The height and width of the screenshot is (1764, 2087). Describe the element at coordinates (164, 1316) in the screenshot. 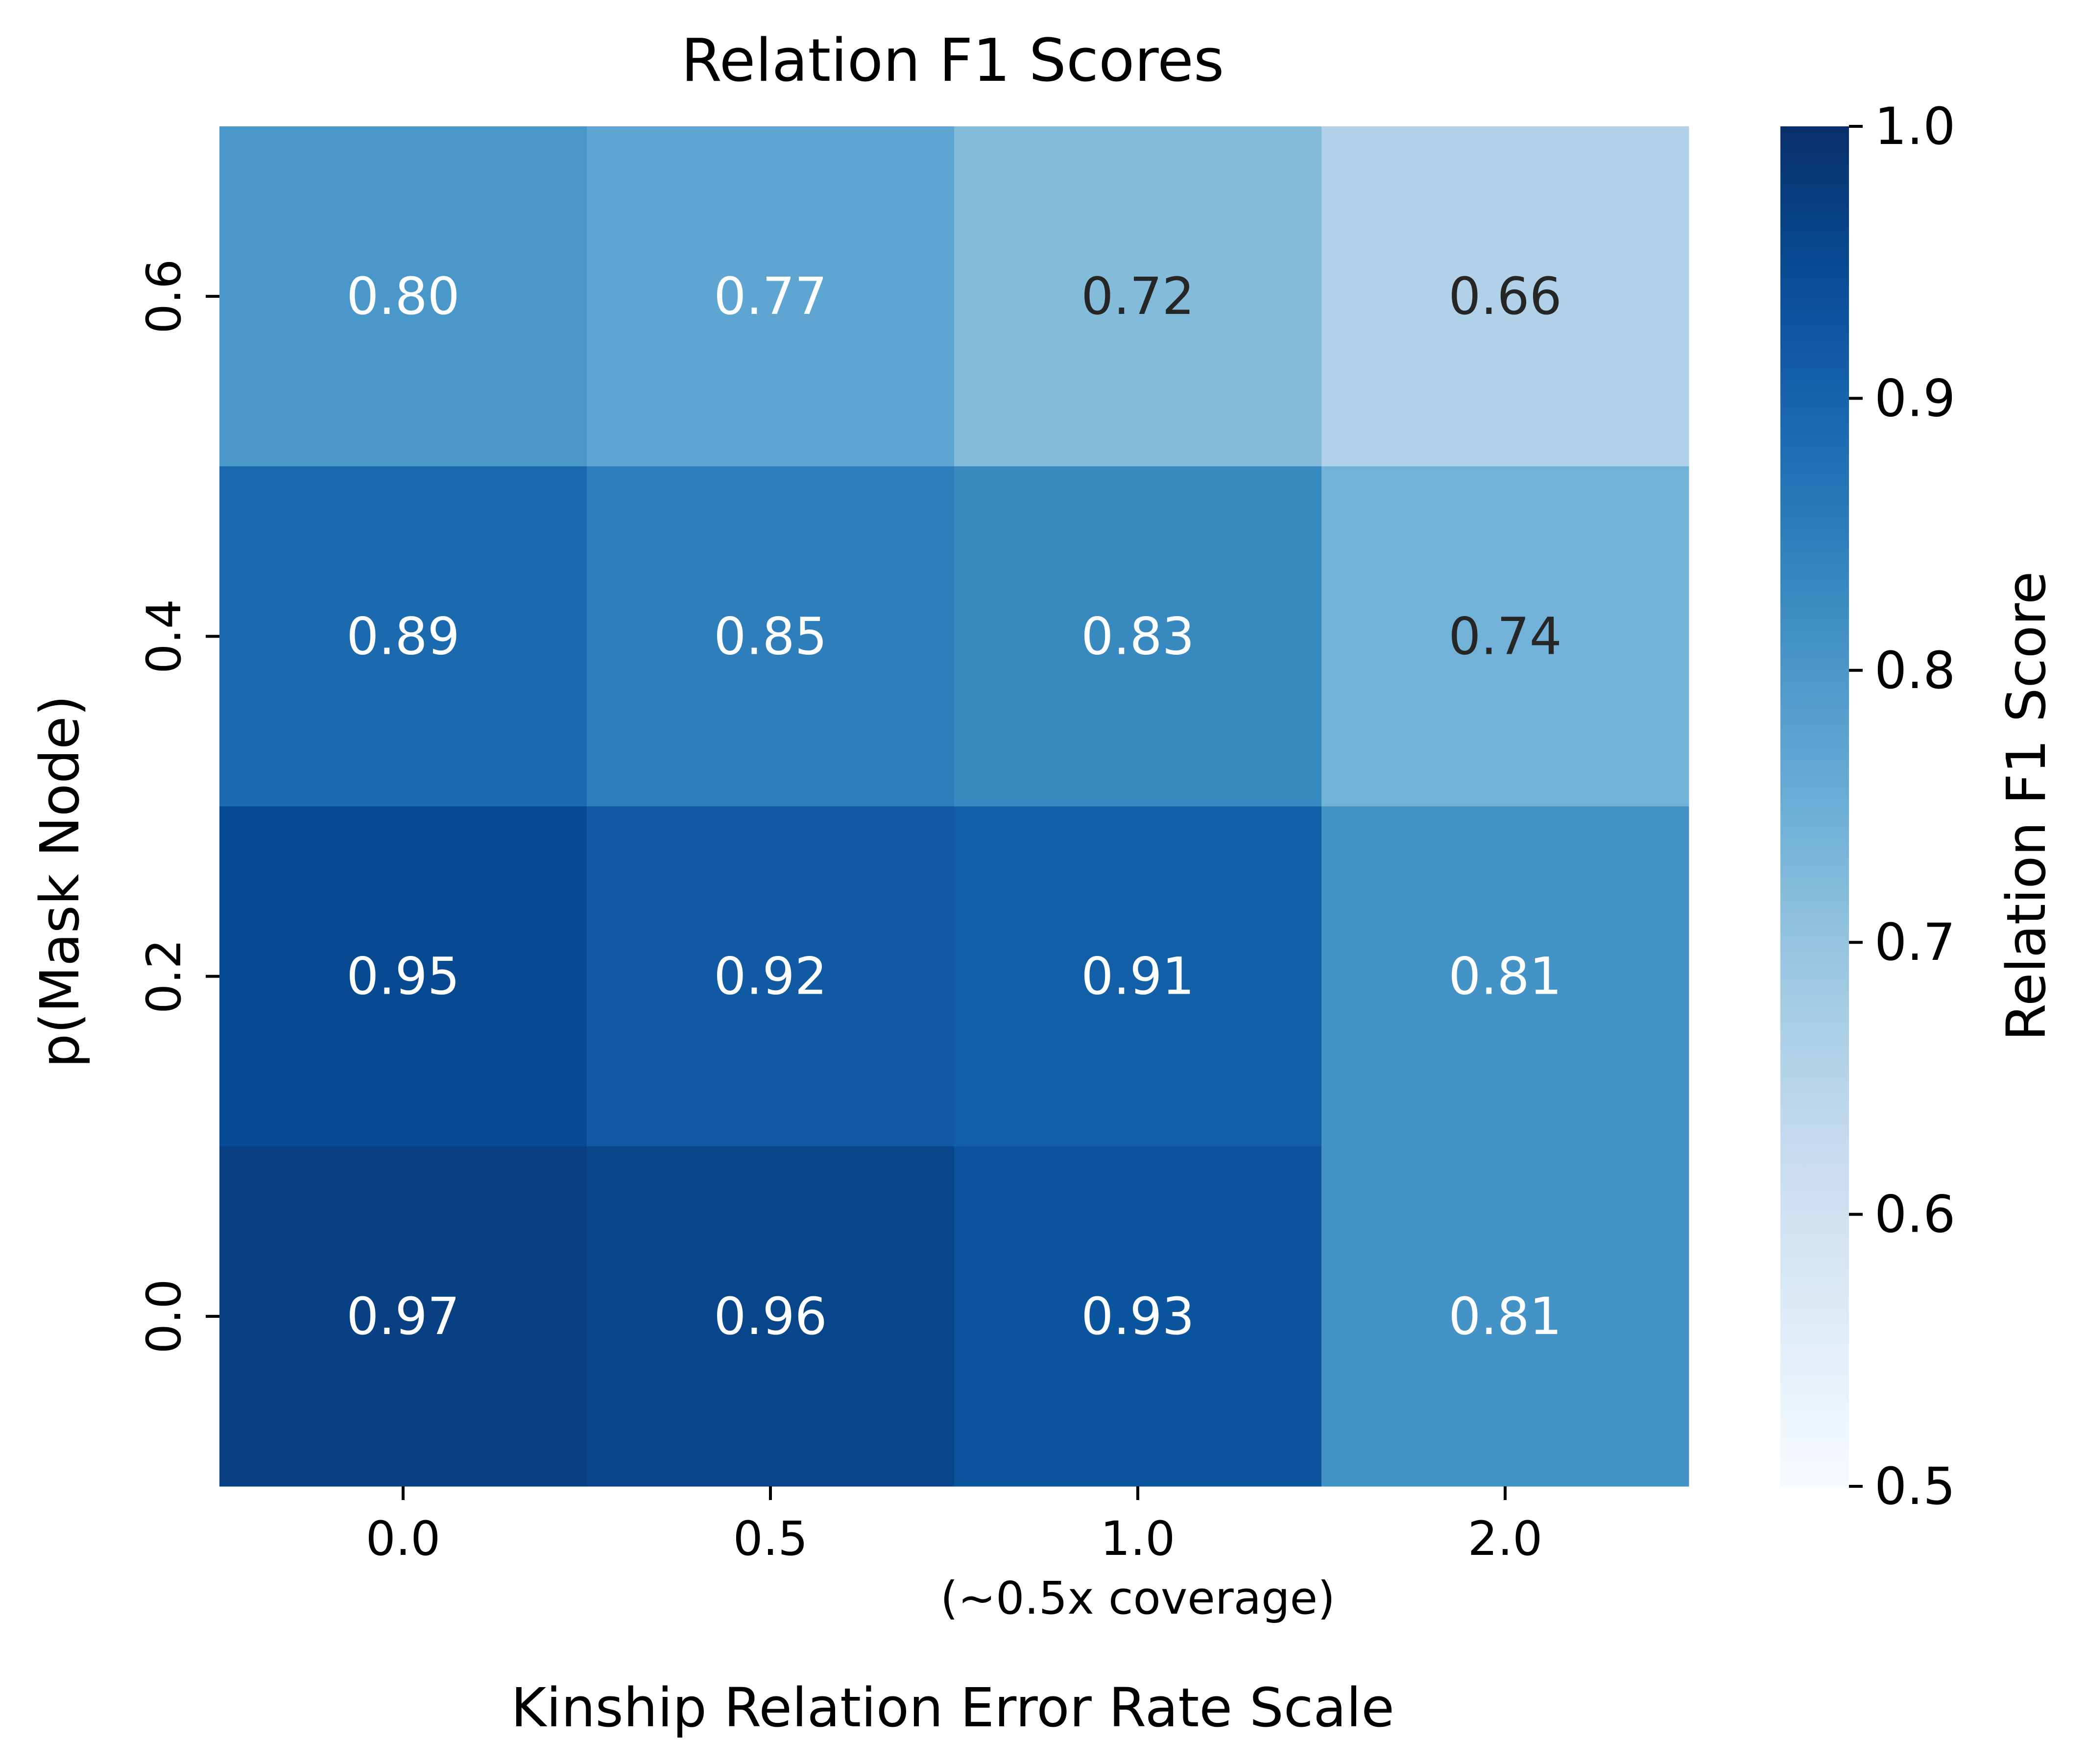

I see `y-tick-label: 0.0` at that location.